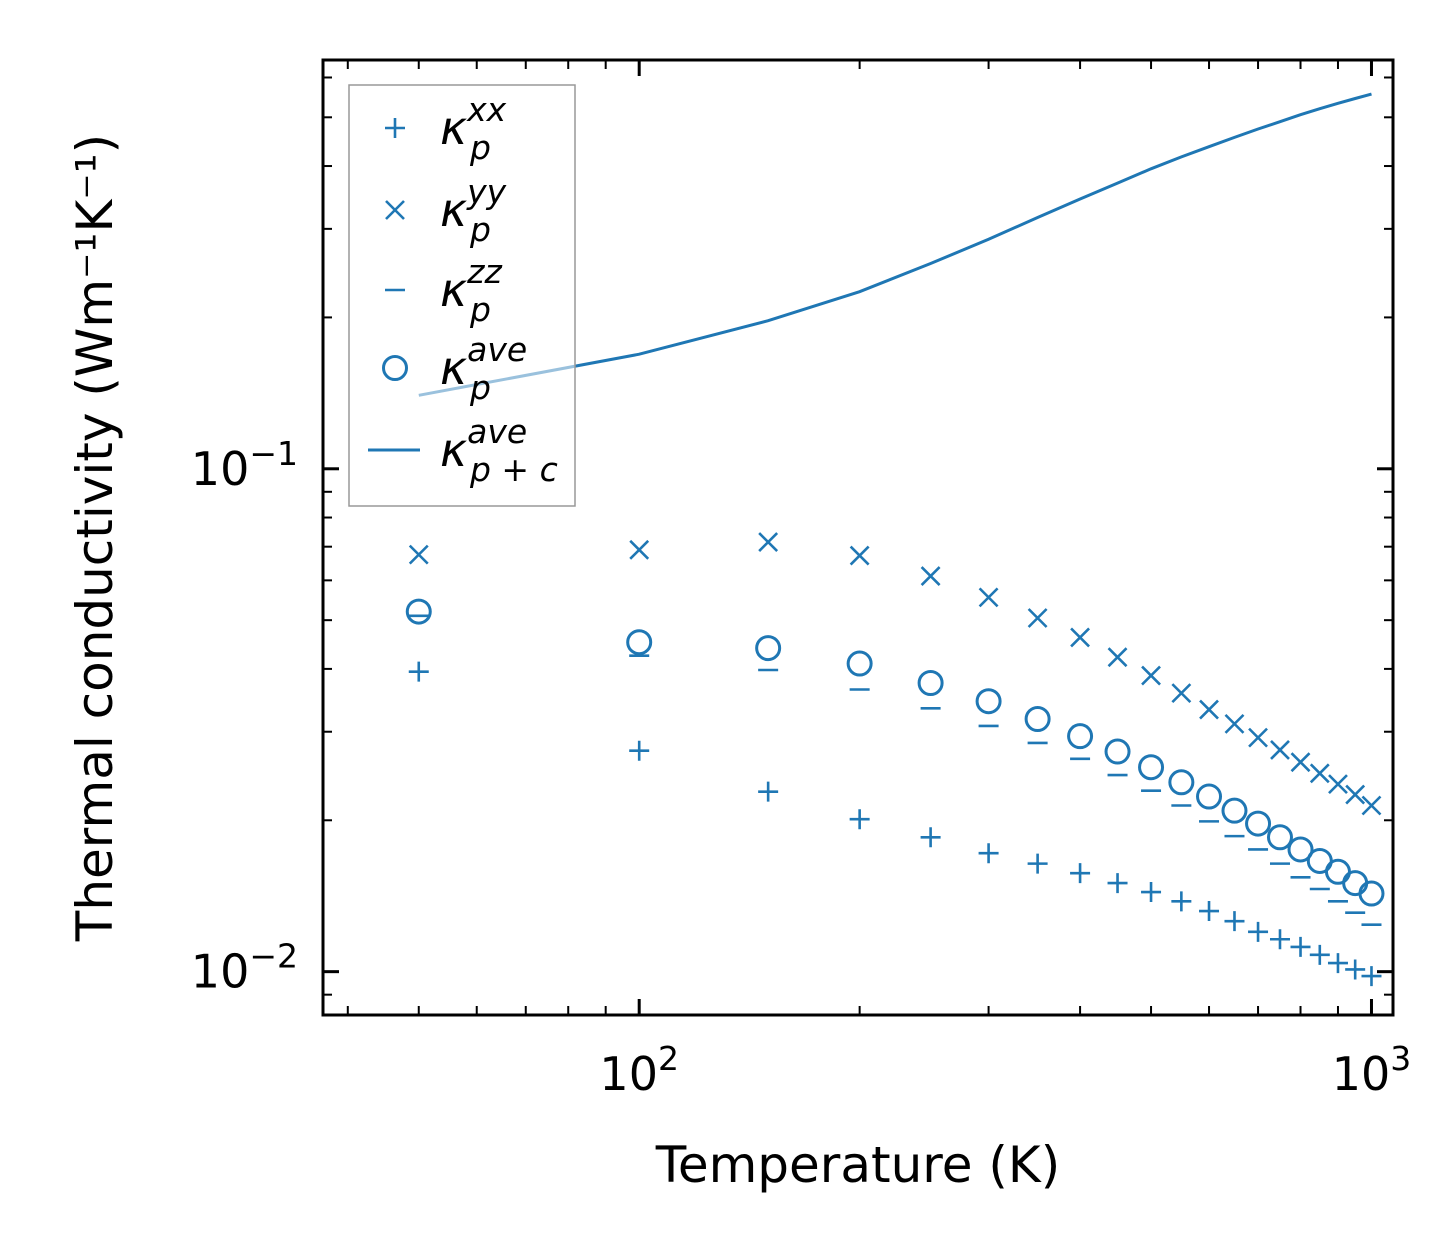  I want to click on x-tick-label: 10², so click(639, 1070).